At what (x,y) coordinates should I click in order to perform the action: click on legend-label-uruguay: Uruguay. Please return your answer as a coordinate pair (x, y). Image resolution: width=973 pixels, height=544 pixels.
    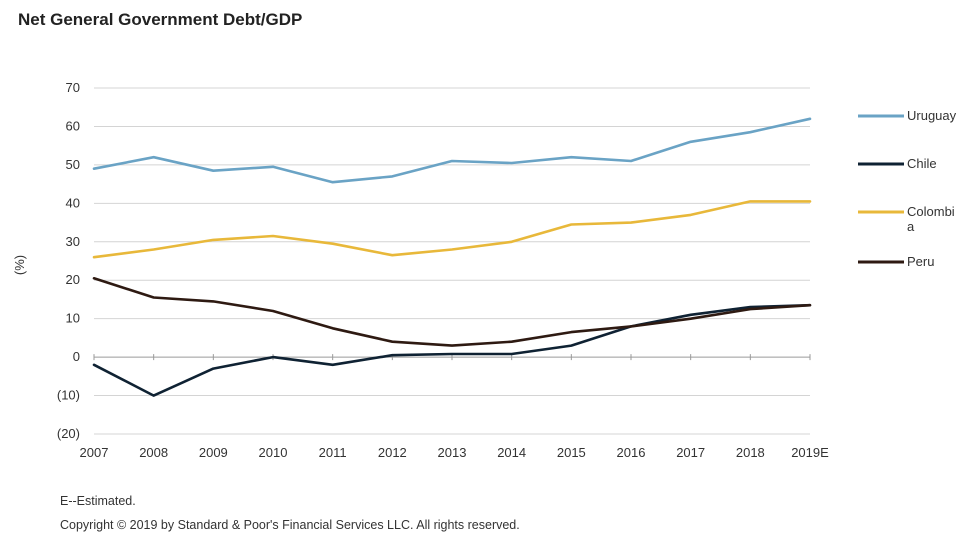
    Looking at the image, I should click on (932, 115).